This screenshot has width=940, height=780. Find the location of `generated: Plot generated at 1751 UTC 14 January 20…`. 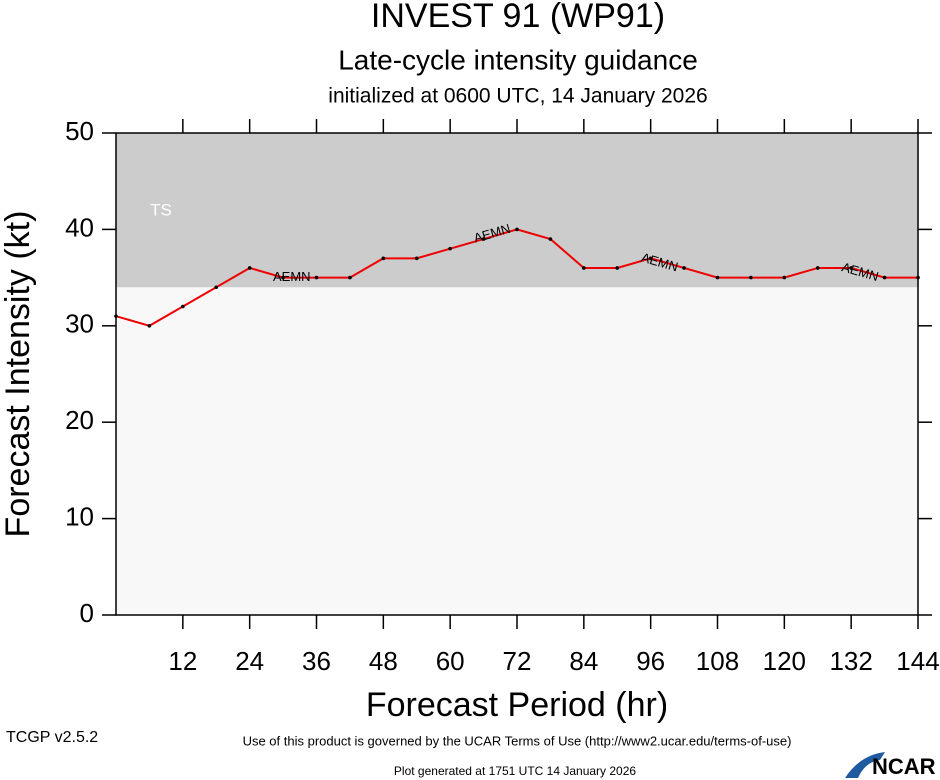

generated: Plot generated at 1751 UTC 14 January 20… is located at coordinates (515, 771).